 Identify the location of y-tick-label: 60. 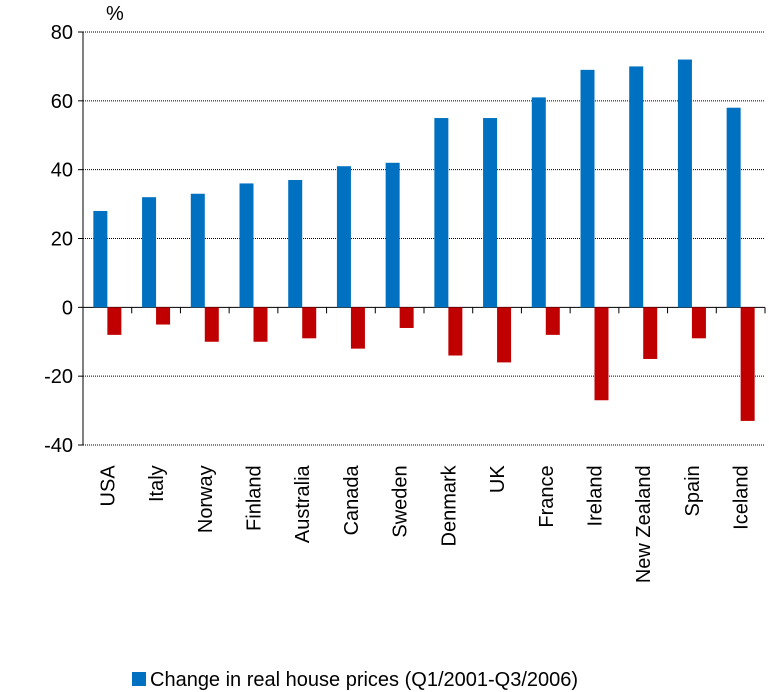
(62, 102).